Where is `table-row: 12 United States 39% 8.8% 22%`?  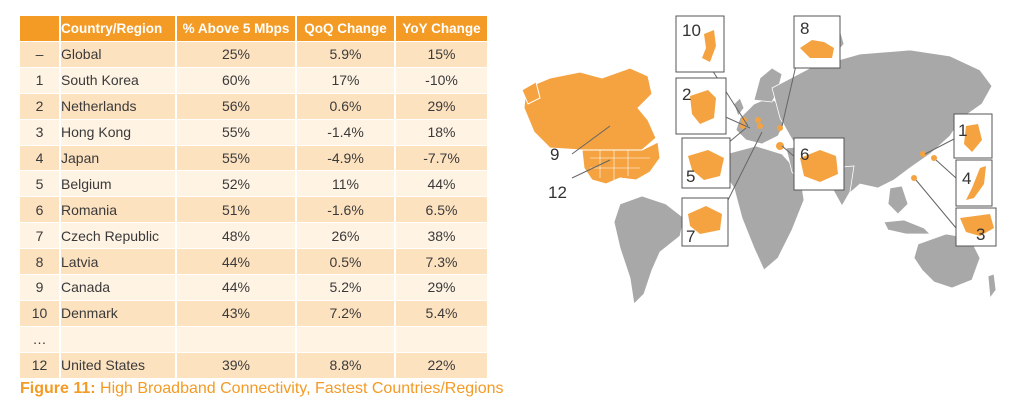 table-row: 12 United States 39% 8.8% 22% is located at coordinates (253, 364).